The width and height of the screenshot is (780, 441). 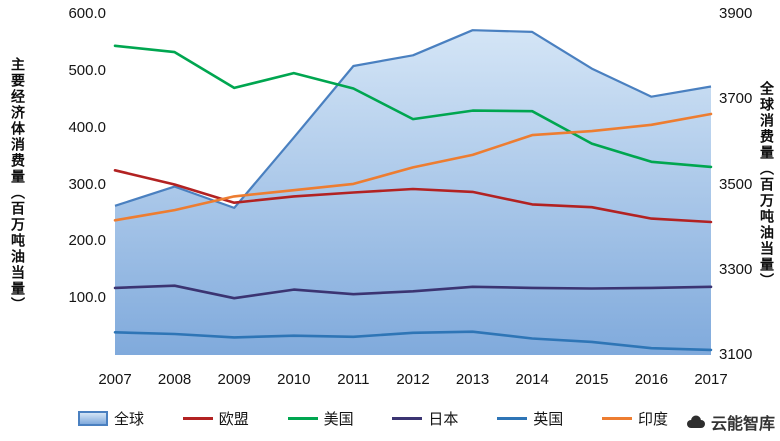 What do you see at coordinates (695, 421) in the screenshot?
I see `cloud-logo-icon` at bounding box center [695, 421].